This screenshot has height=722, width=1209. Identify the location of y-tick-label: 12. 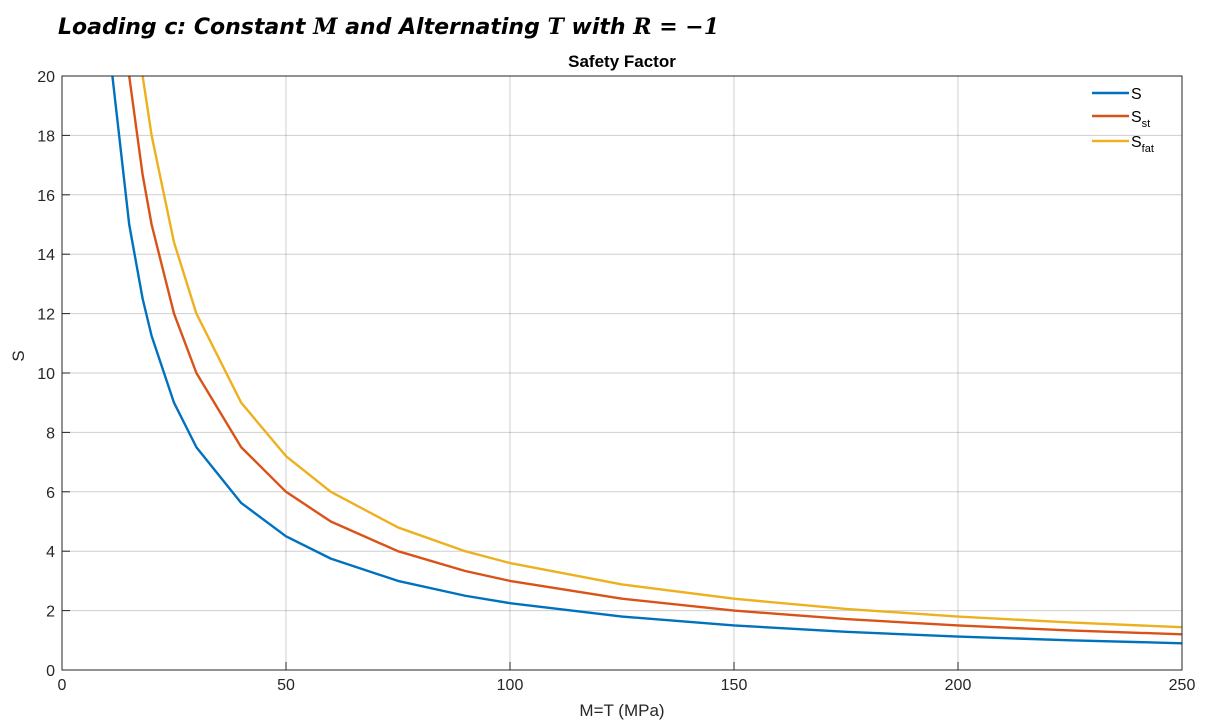
(46, 315).